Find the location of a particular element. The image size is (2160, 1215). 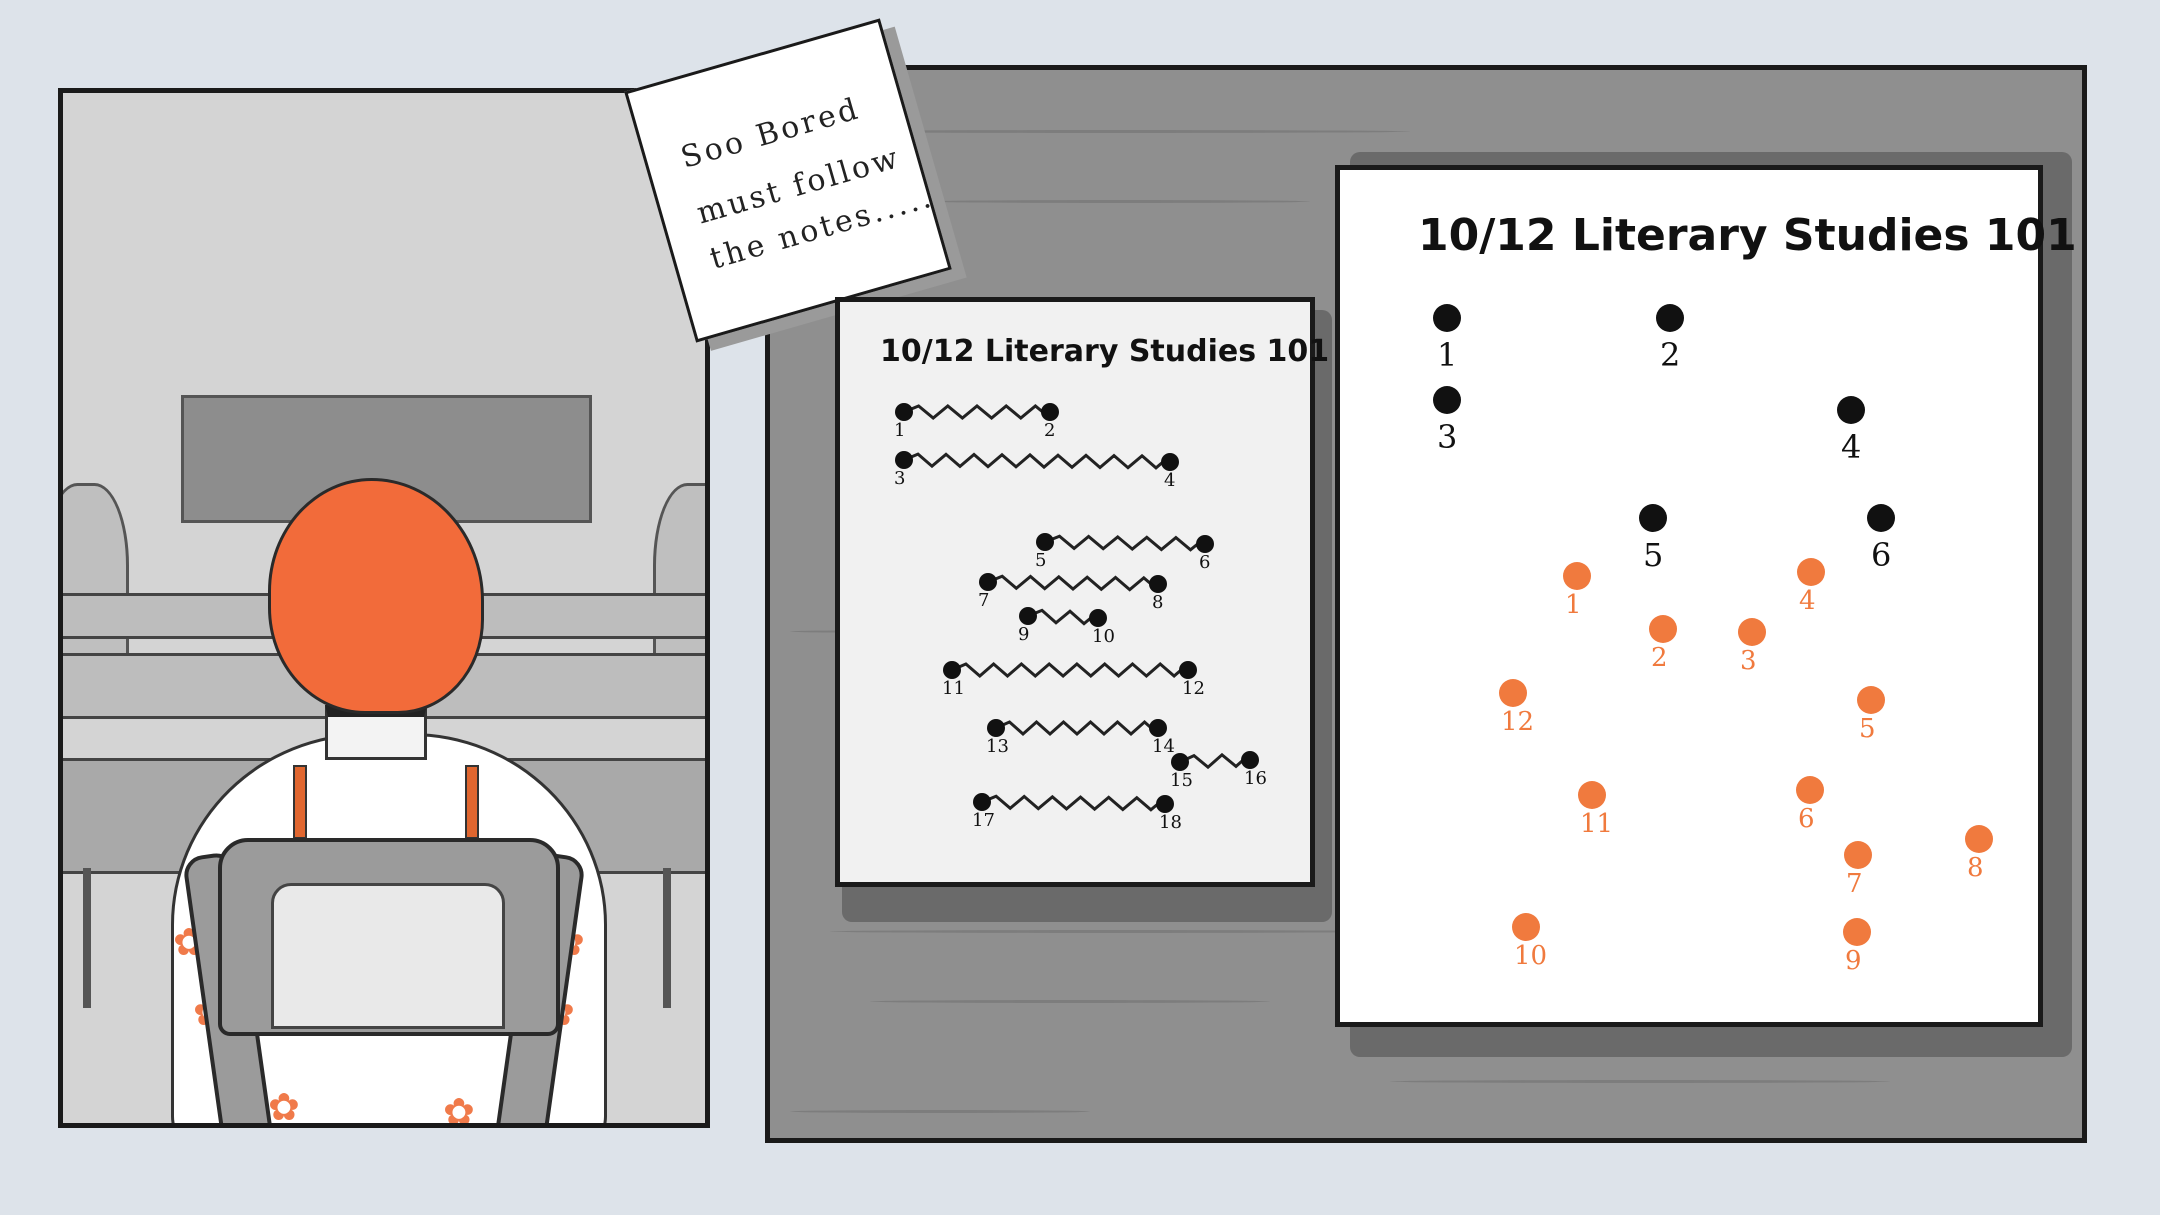

dot-number-label: 16 is located at coordinates (1255, 778).